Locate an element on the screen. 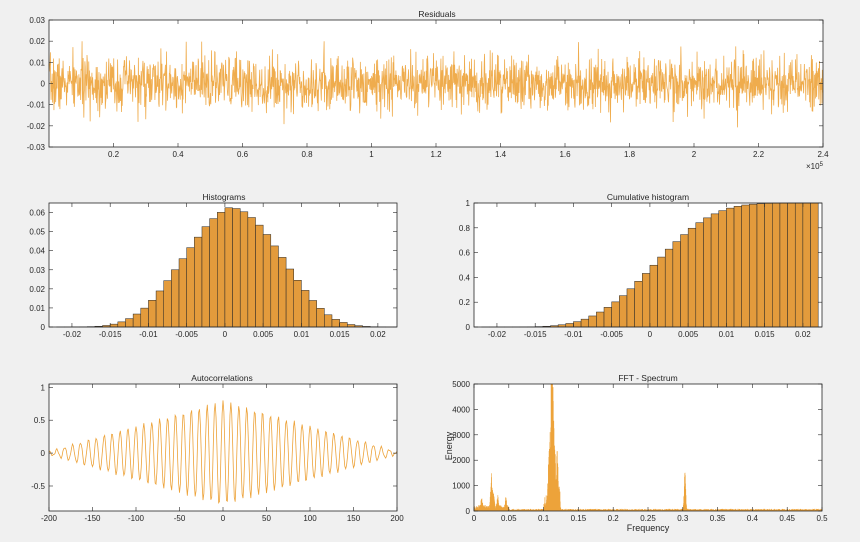  residuals-x-tick-label: 1.6 is located at coordinates (565, 154).